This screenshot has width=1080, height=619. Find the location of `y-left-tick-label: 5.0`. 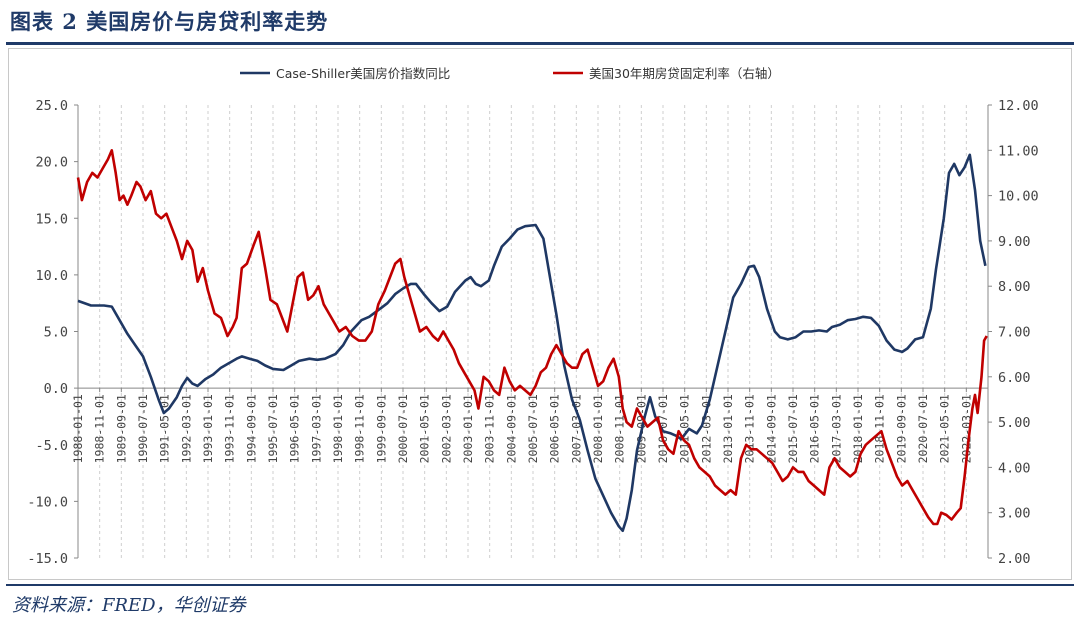

y-left-tick-label: 5.0 is located at coordinates (56, 333).